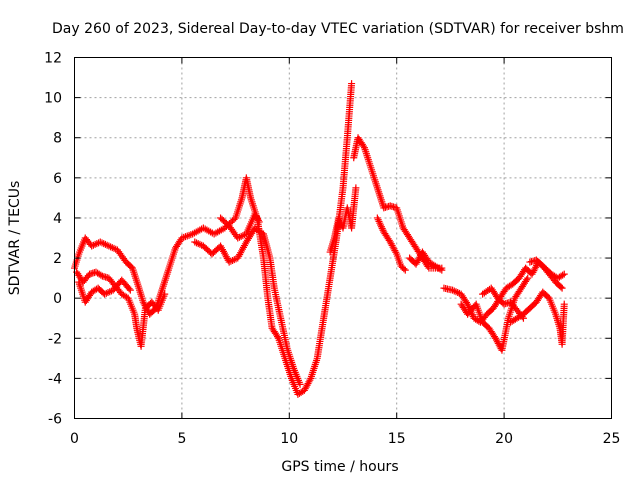 The height and width of the screenshot is (480, 640). What do you see at coordinates (74, 439) in the screenshot?
I see `x-tick-label: 0` at bounding box center [74, 439].